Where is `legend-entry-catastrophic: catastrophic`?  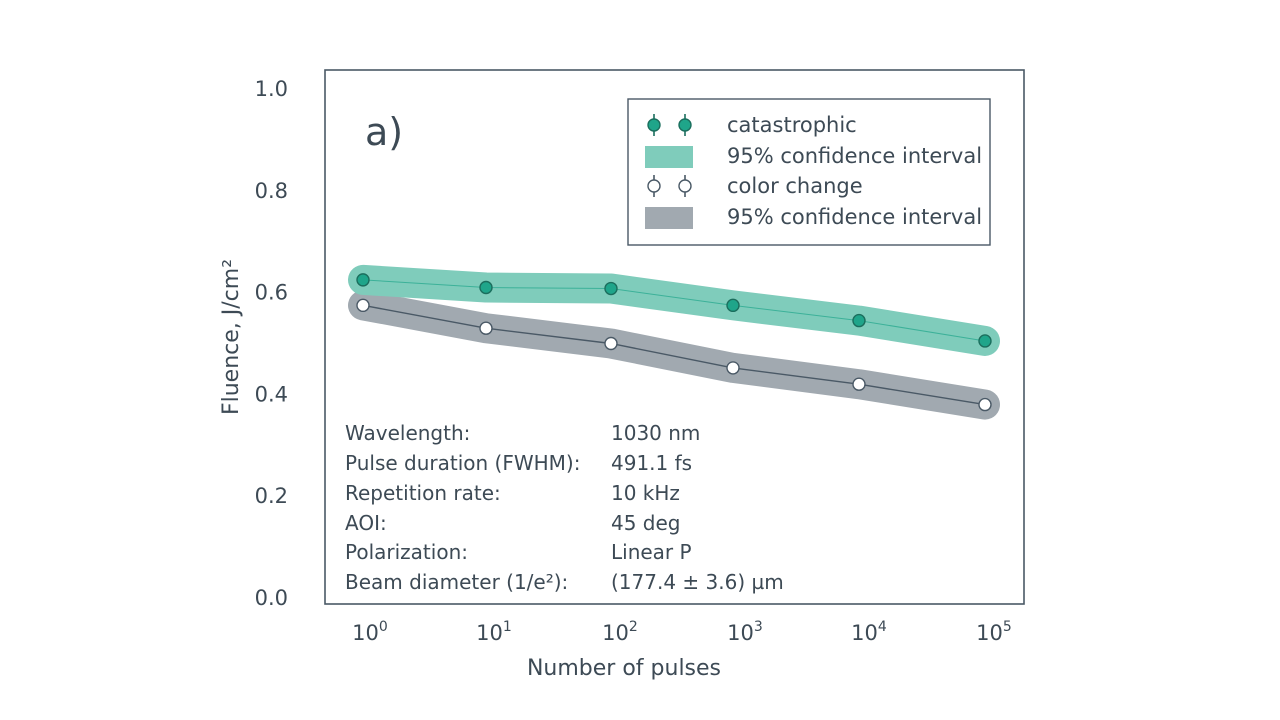 legend-entry-catastrophic: catastrophic is located at coordinates (792, 125).